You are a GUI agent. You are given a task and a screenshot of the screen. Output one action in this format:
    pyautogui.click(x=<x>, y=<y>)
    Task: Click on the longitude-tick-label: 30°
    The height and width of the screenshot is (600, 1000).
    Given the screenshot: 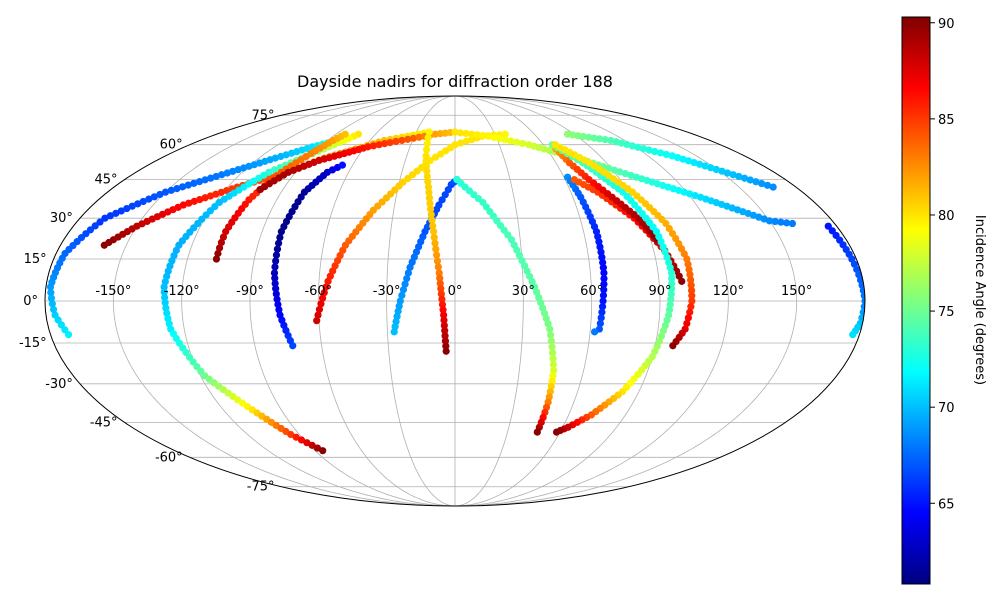 What is the action you would take?
    pyautogui.click(x=523, y=291)
    